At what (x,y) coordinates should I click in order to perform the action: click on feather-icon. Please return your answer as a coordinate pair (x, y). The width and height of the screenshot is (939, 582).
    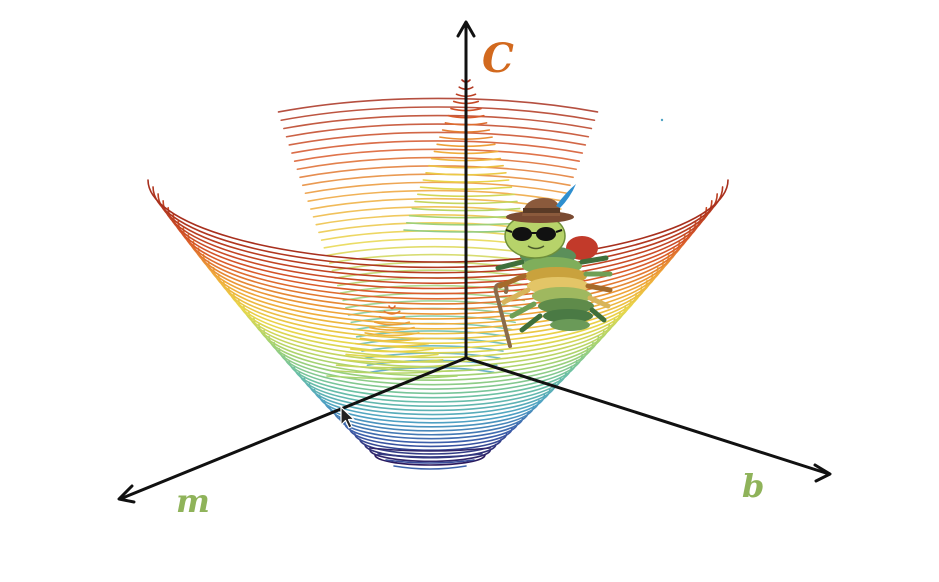
    Looking at the image, I should click on (566, 196).